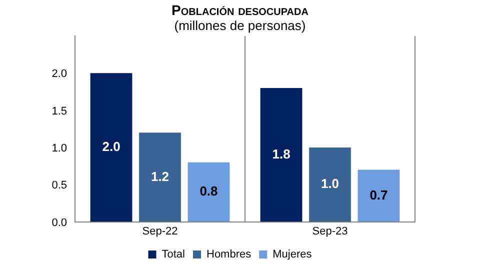 This screenshot has width=480, height=270. I want to click on x-tick-label: Sep-23, so click(330, 231).